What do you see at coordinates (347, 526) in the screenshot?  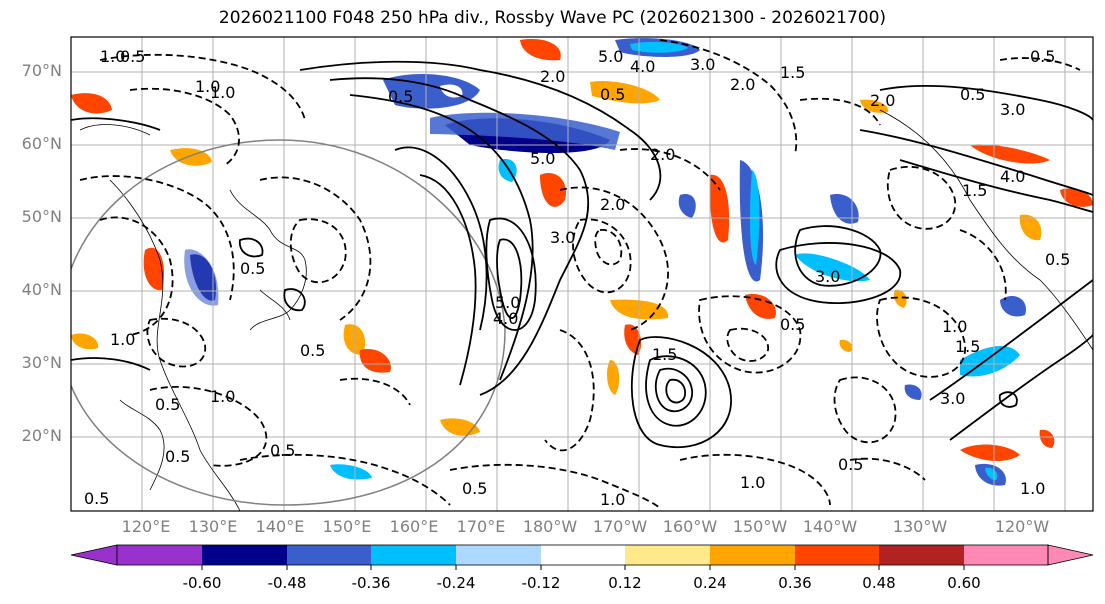 I see `lon-label: 150°E` at bounding box center [347, 526].